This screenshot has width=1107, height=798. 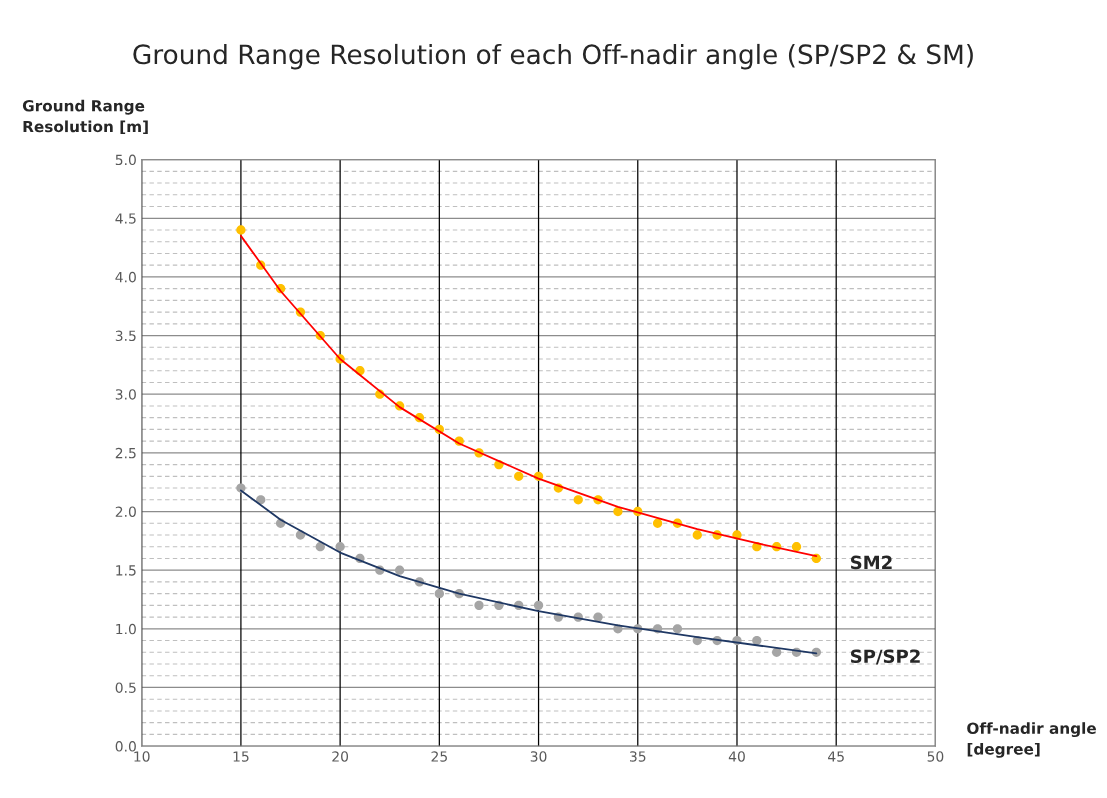 I want to click on series-label: SM2, so click(x=871, y=562).